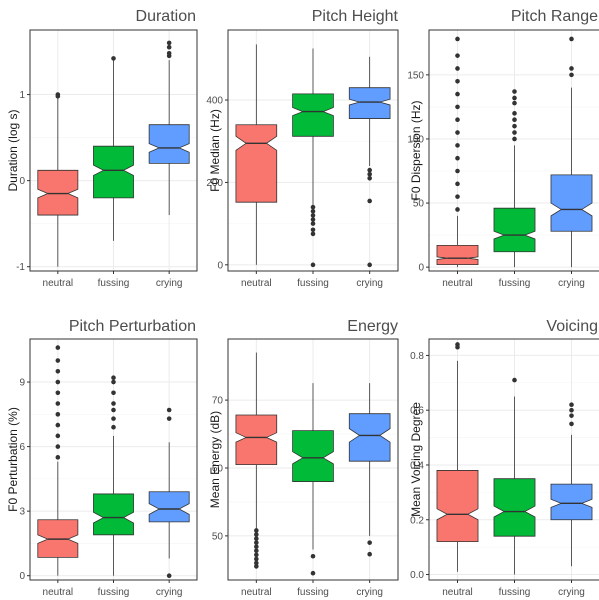 The image size is (599, 600). What do you see at coordinates (22, 383) in the screenshot?
I see `y-tick-label: 9` at bounding box center [22, 383].